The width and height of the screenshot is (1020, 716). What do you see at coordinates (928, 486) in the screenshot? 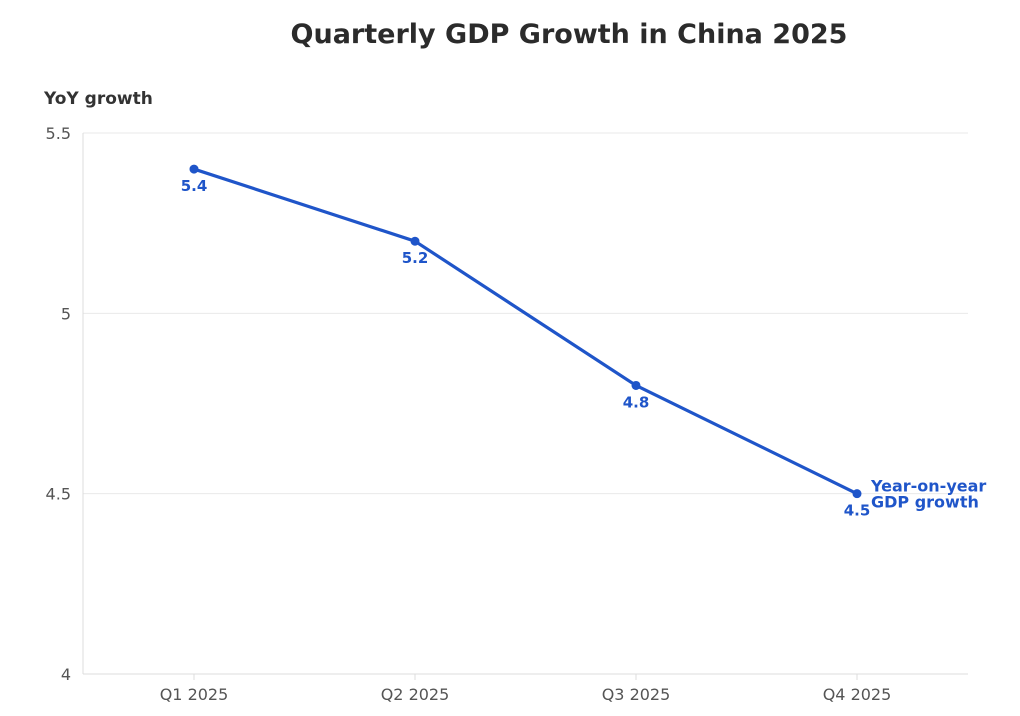
I see `series-name-label: Year-on-year` at bounding box center [928, 486].